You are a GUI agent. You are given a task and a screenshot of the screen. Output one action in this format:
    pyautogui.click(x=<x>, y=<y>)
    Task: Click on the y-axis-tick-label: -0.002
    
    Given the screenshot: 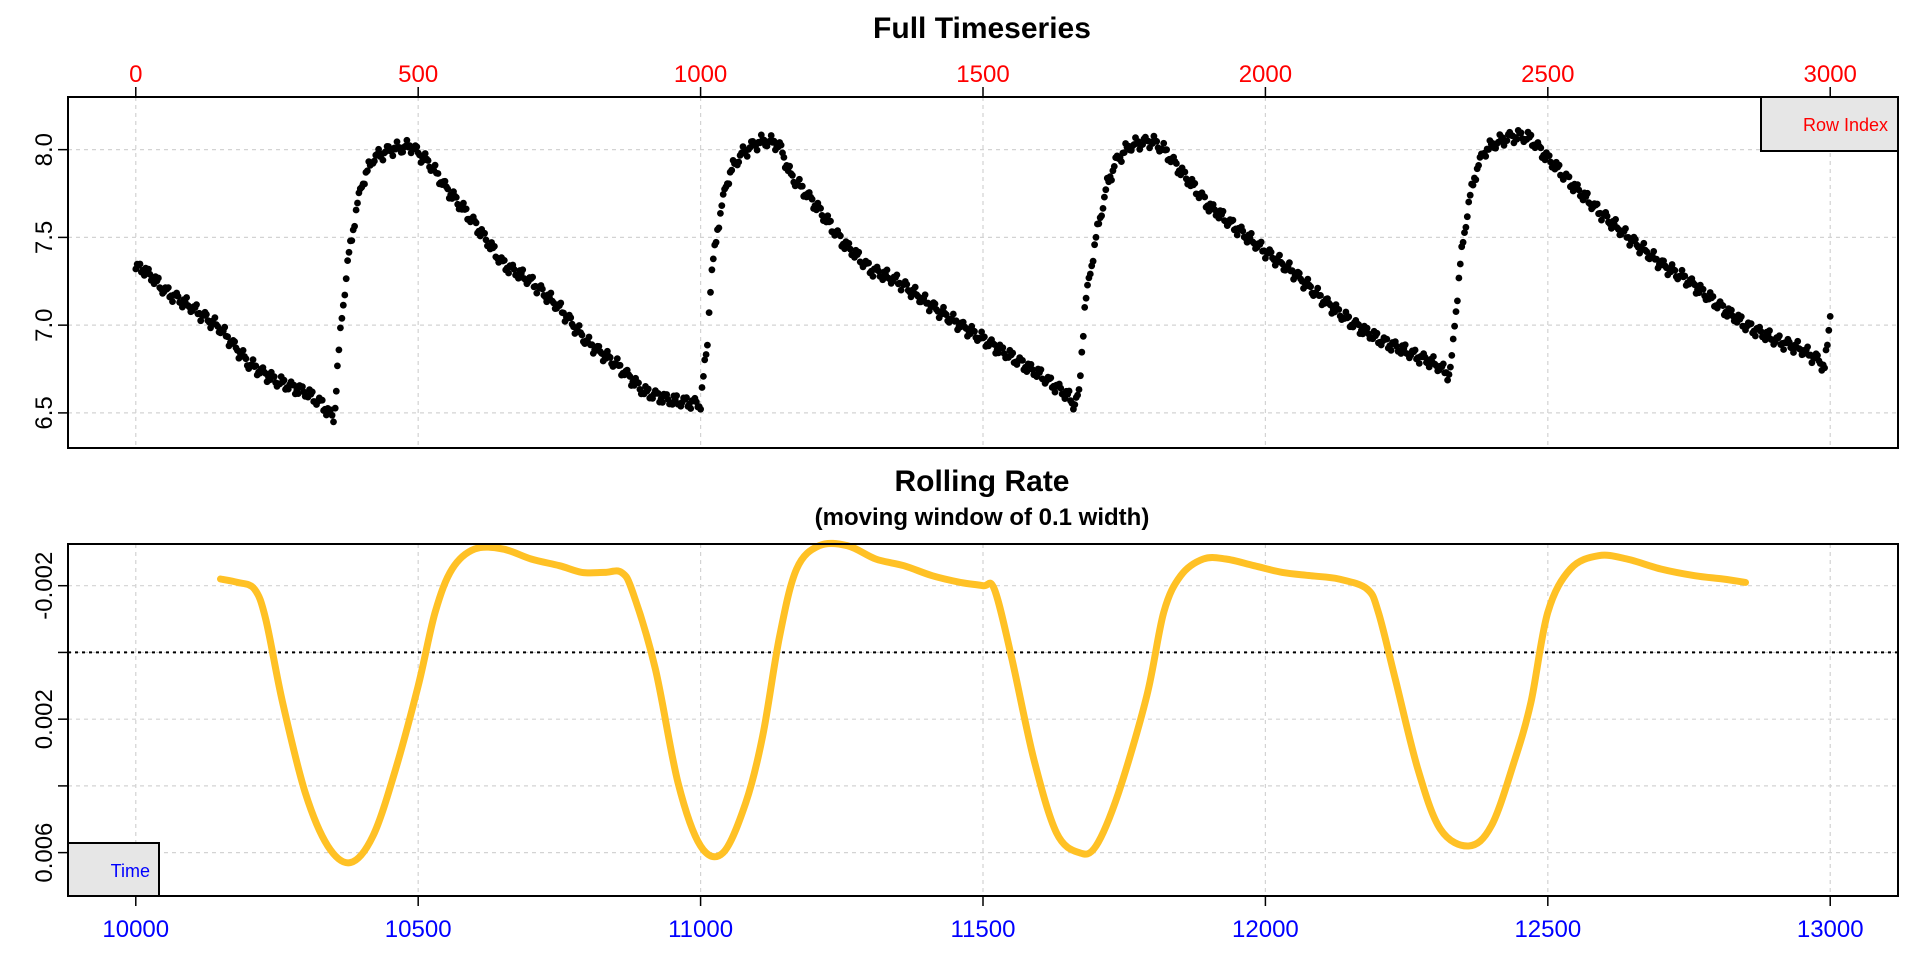 What is the action you would take?
    pyautogui.click(x=44, y=586)
    